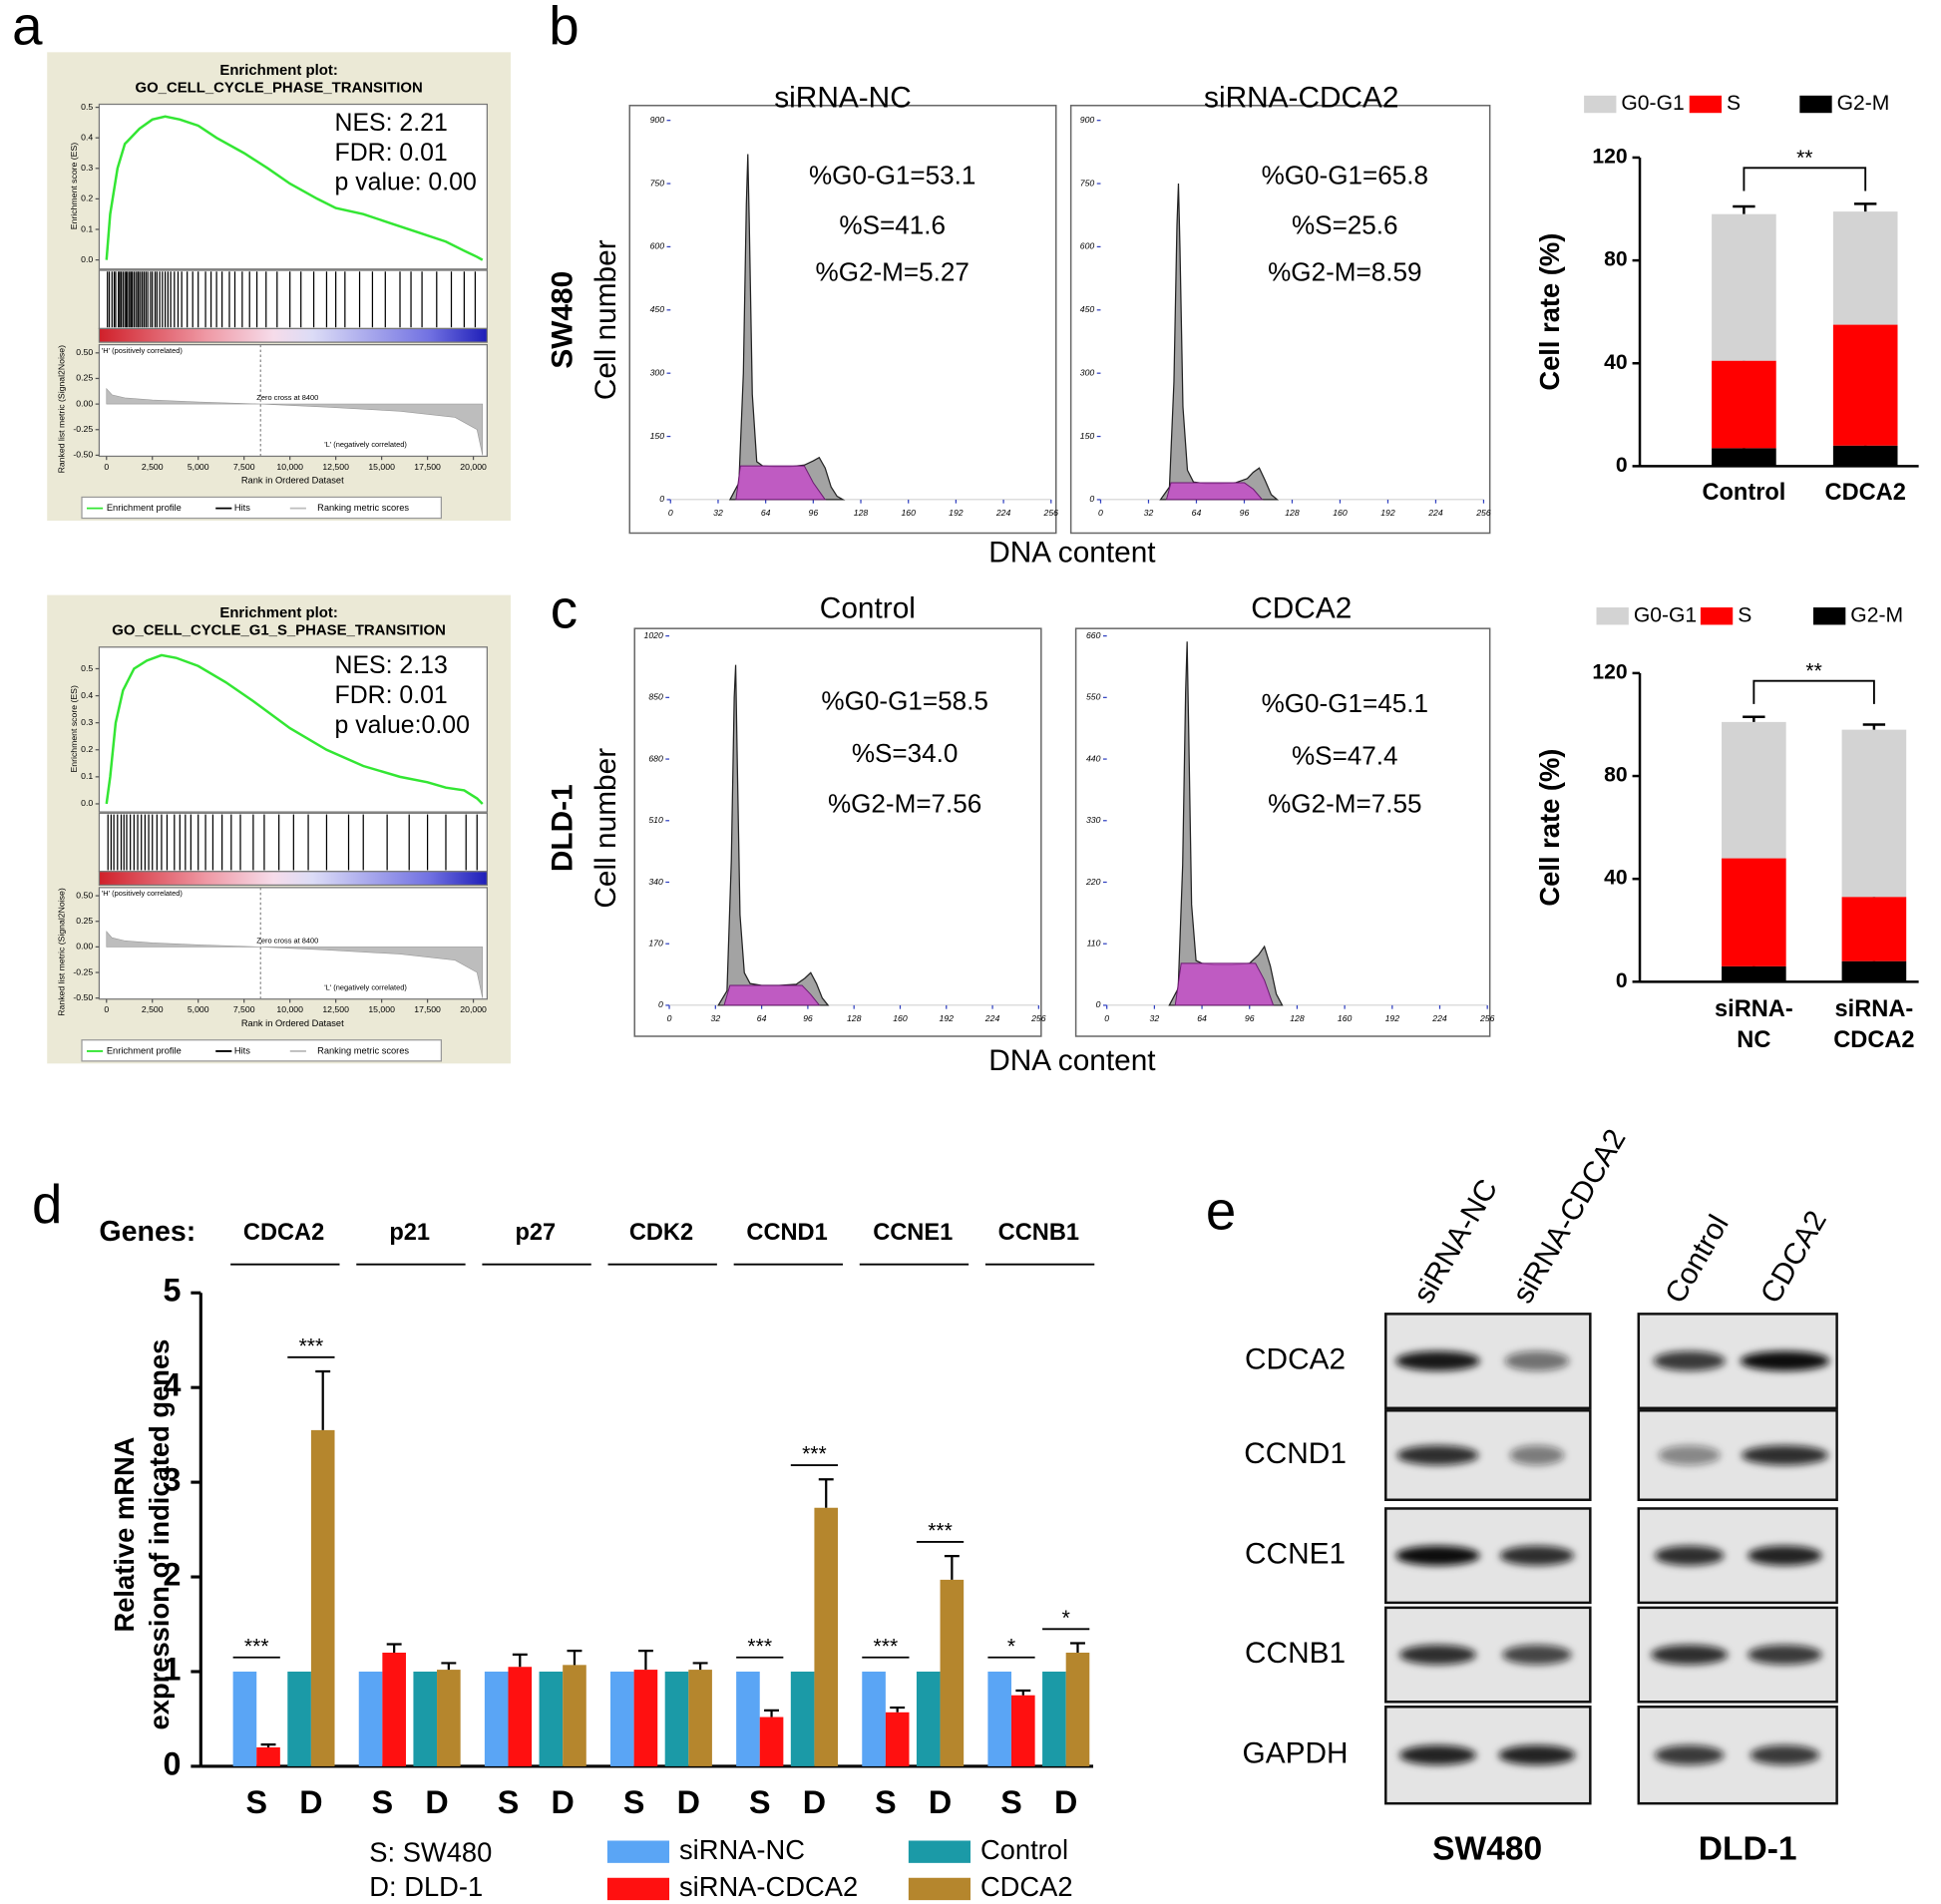 The width and height of the screenshot is (1941, 1904). Describe the element at coordinates (391, 665) in the screenshot. I see `annotation: NES: 2.13` at that location.